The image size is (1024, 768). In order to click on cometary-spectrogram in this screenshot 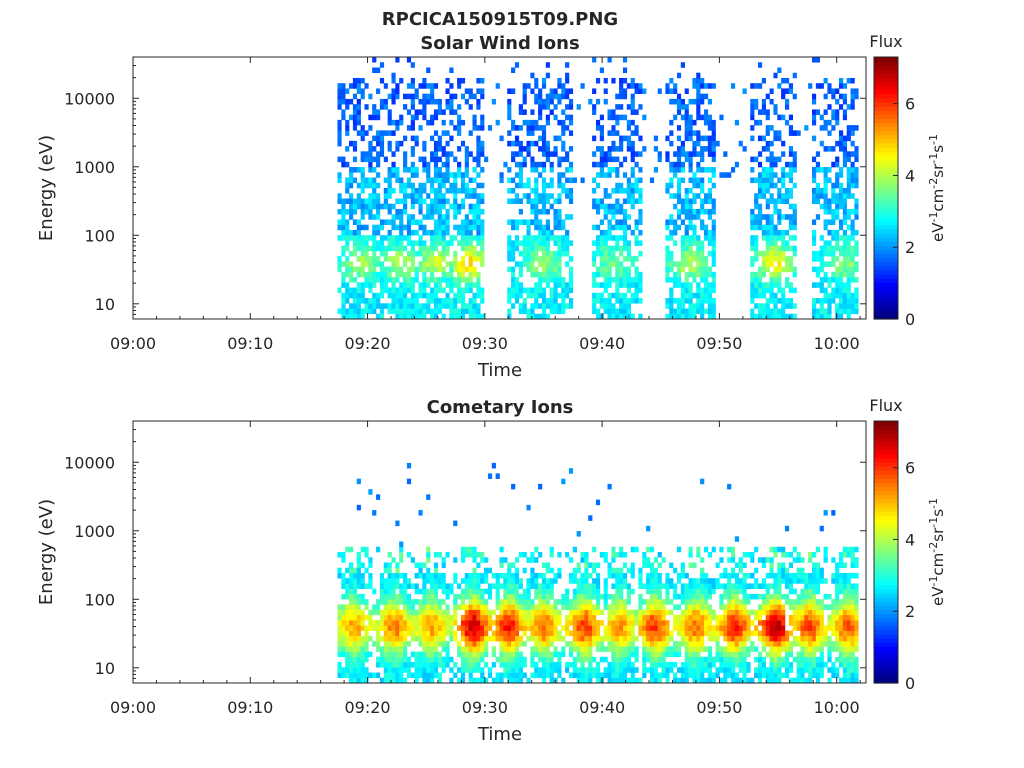, I will do `click(598, 573)`.